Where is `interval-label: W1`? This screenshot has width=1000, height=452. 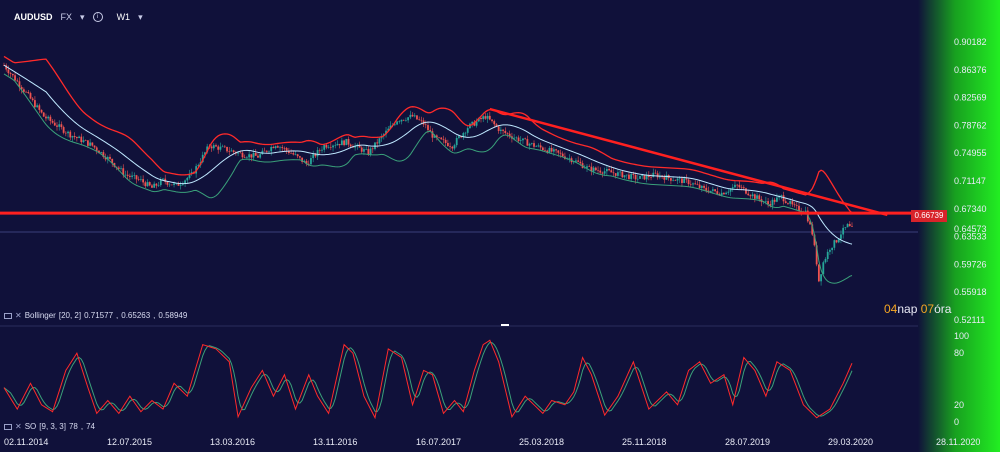
interval-label: W1 is located at coordinates (123, 17).